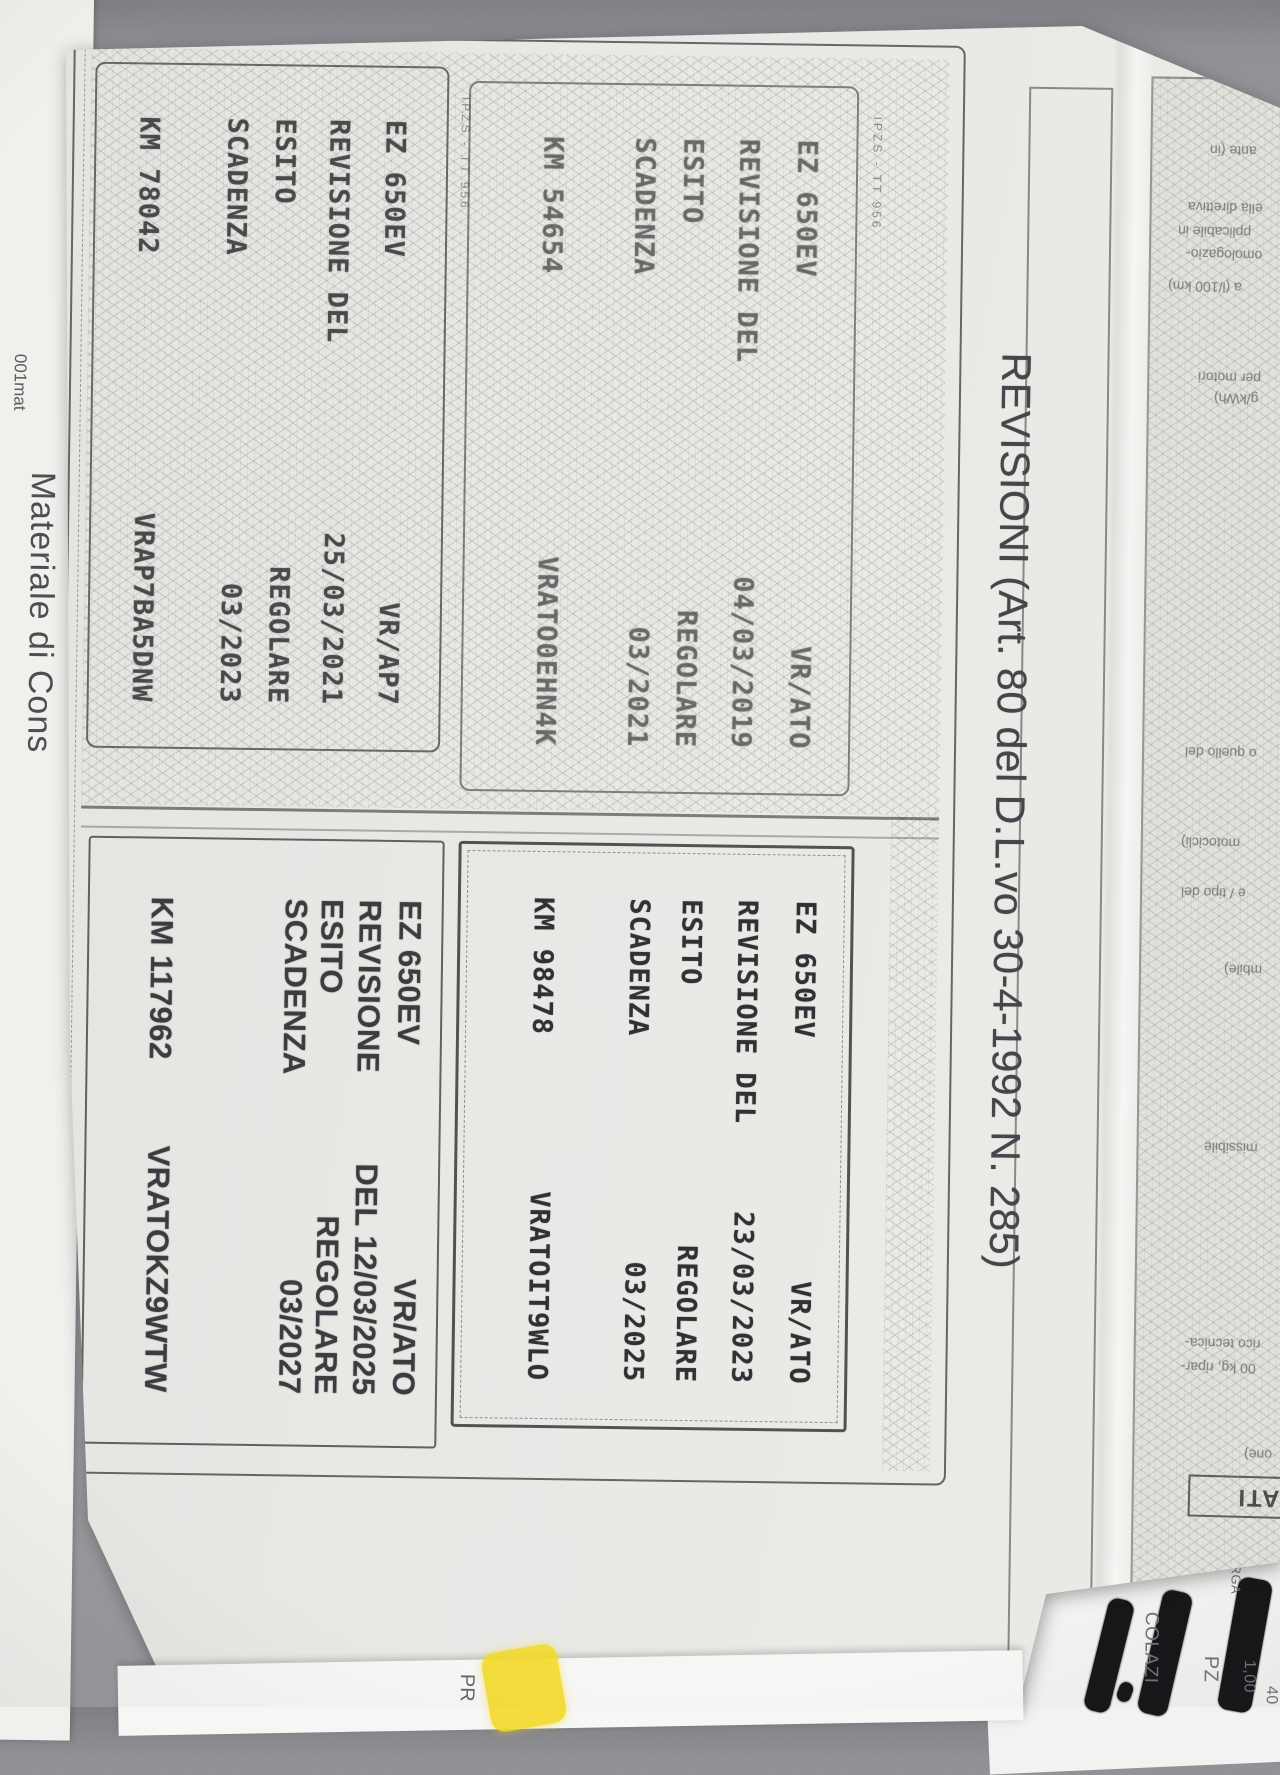 This screenshot has width=1280, height=1775. I want to click on bottom-strip-layer: PR, so click(570, 1689).